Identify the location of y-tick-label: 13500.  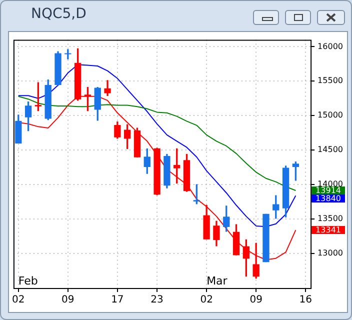
(331, 219).